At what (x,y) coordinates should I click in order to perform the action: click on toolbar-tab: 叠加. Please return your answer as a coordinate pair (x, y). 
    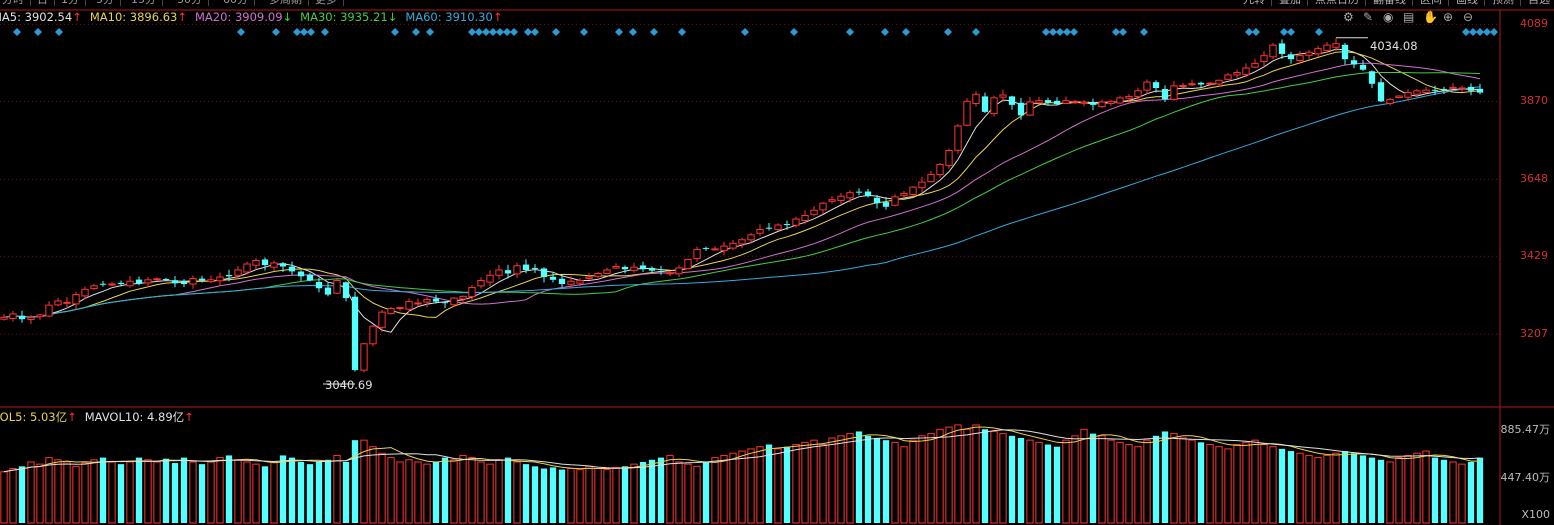
    Looking at the image, I should click on (1290, 3).